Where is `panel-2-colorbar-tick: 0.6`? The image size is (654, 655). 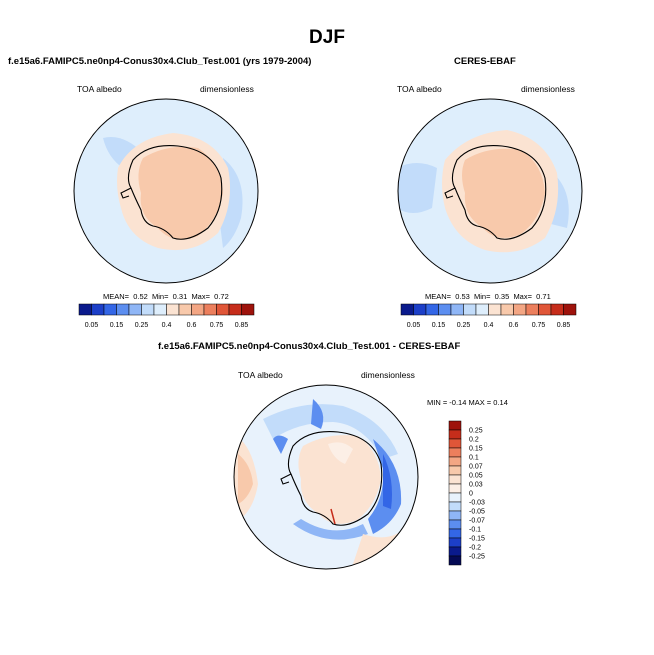
panel-2-colorbar-tick: 0.6 is located at coordinates (514, 325).